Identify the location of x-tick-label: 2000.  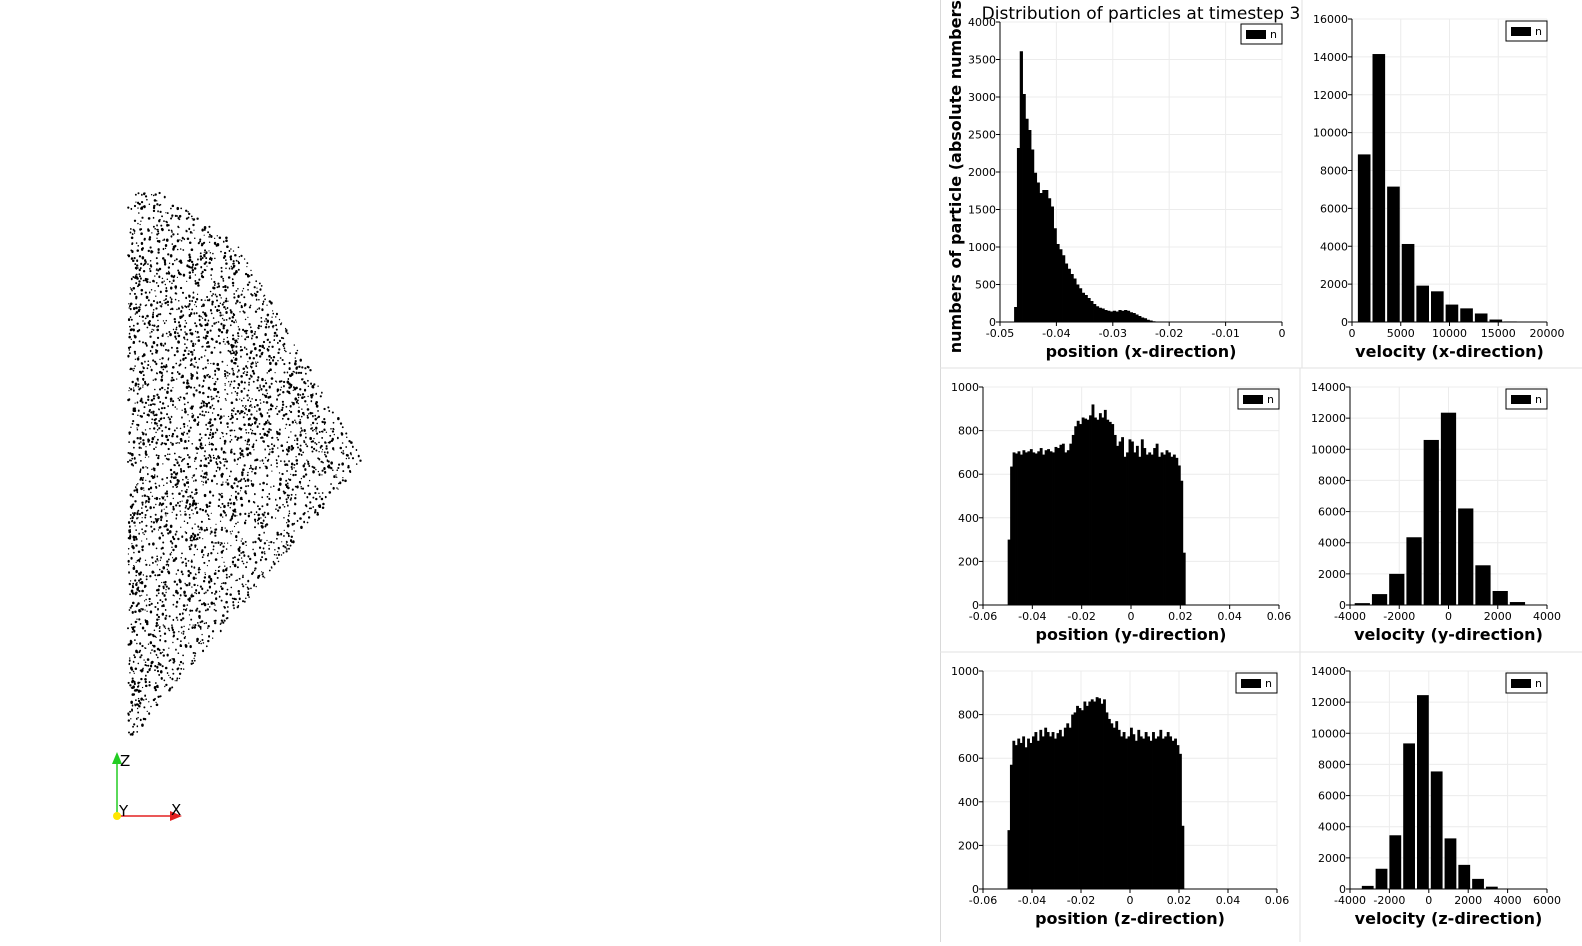
(1468, 900).